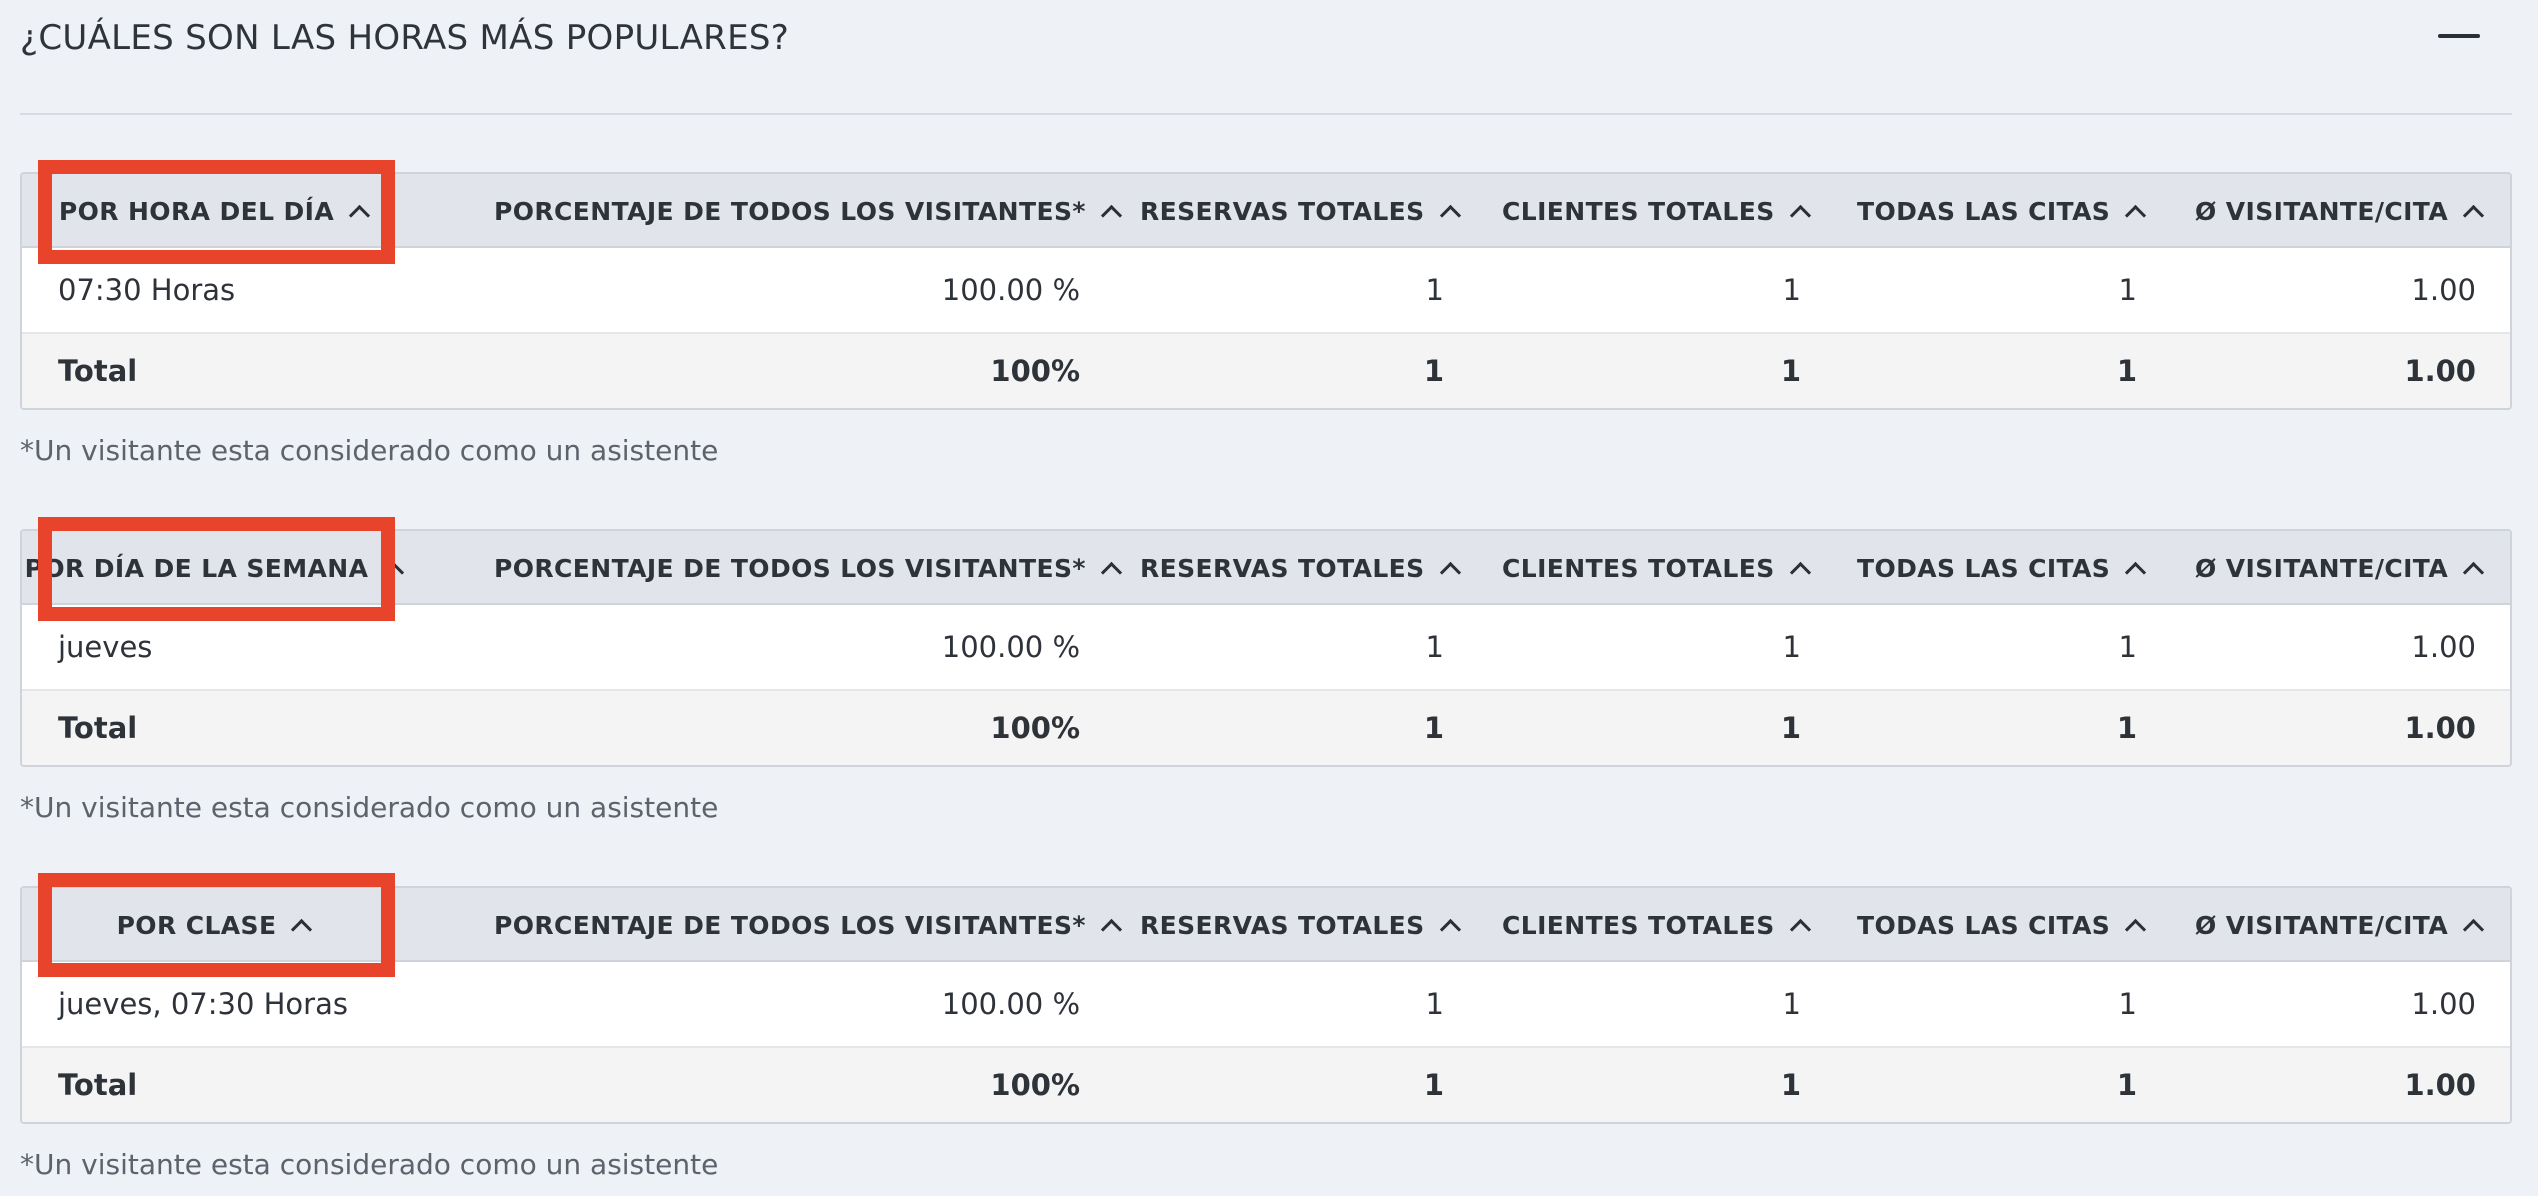  Describe the element at coordinates (196, 211) in the screenshot. I see `column-label: POR HORA DEL DÍA` at that location.